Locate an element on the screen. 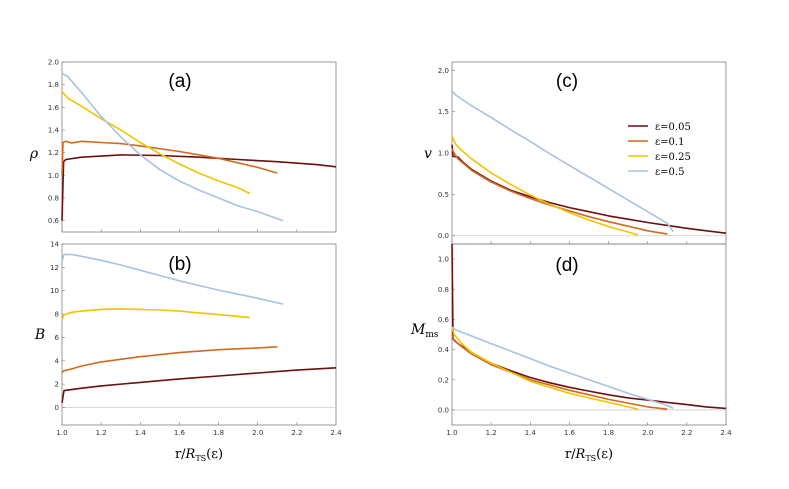 This screenshot has width=789, height=489. panel-c-ytick-label-3: 1.5 is located at coordinates (443, 112).